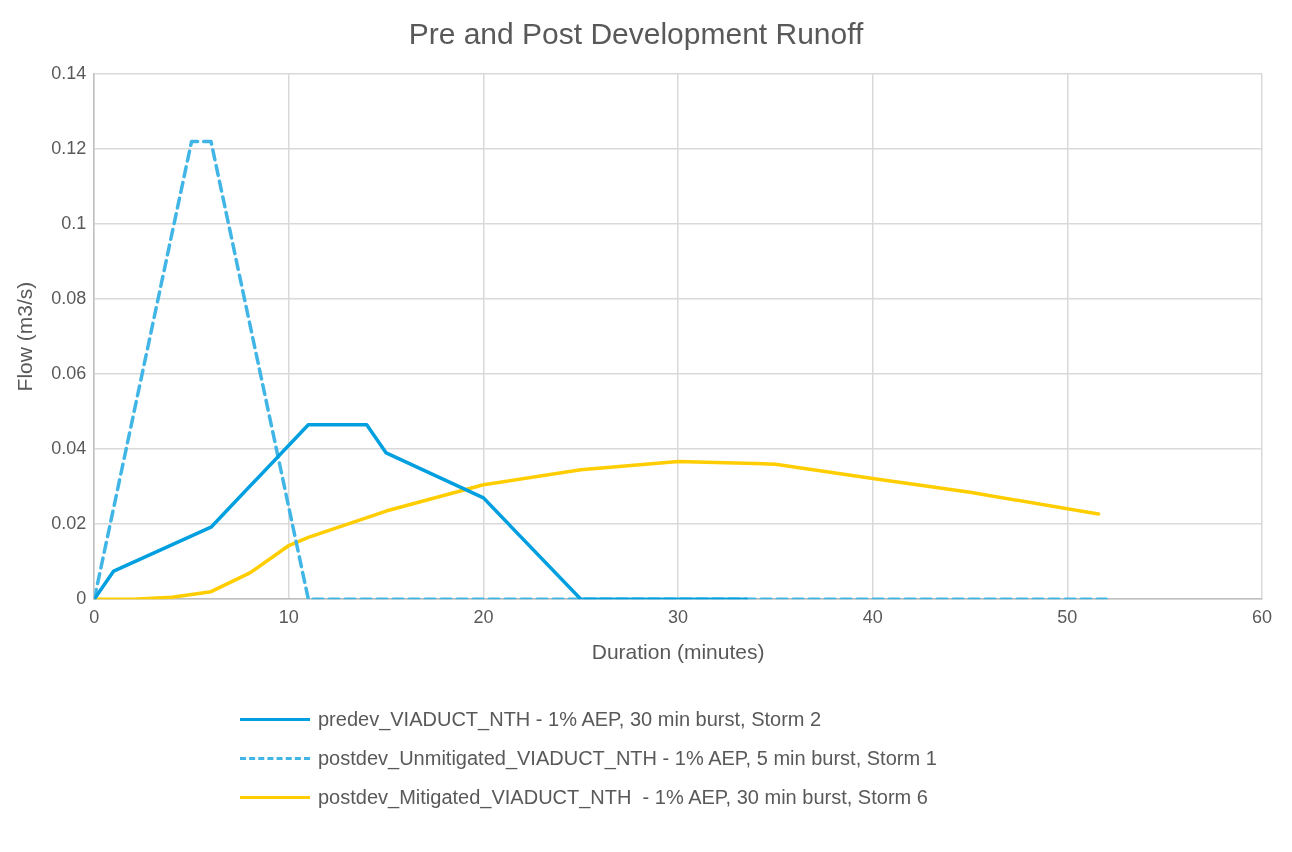 This screenshot has height=852, width=1292. I want to click on x-tick-label: 40, so click(872, 616).